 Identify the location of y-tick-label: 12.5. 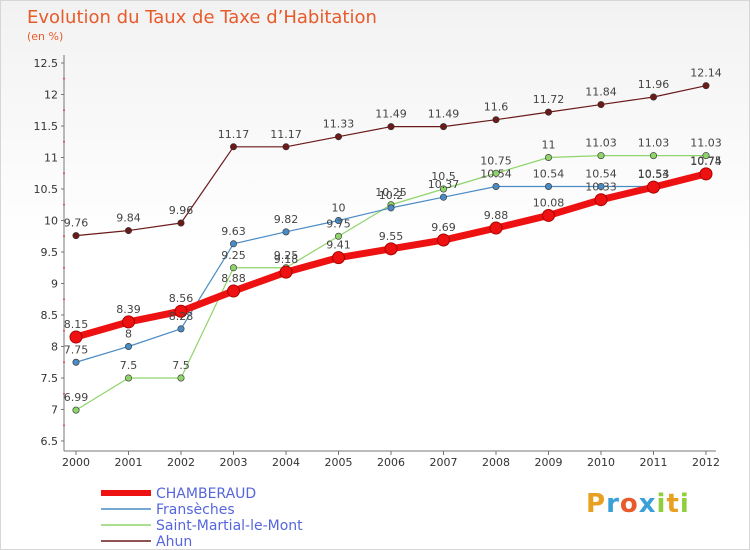
(46, 63).